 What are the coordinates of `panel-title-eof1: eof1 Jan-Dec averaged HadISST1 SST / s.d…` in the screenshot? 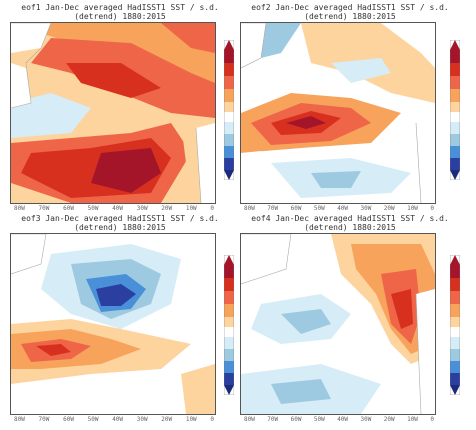 It's located at (120, 12).